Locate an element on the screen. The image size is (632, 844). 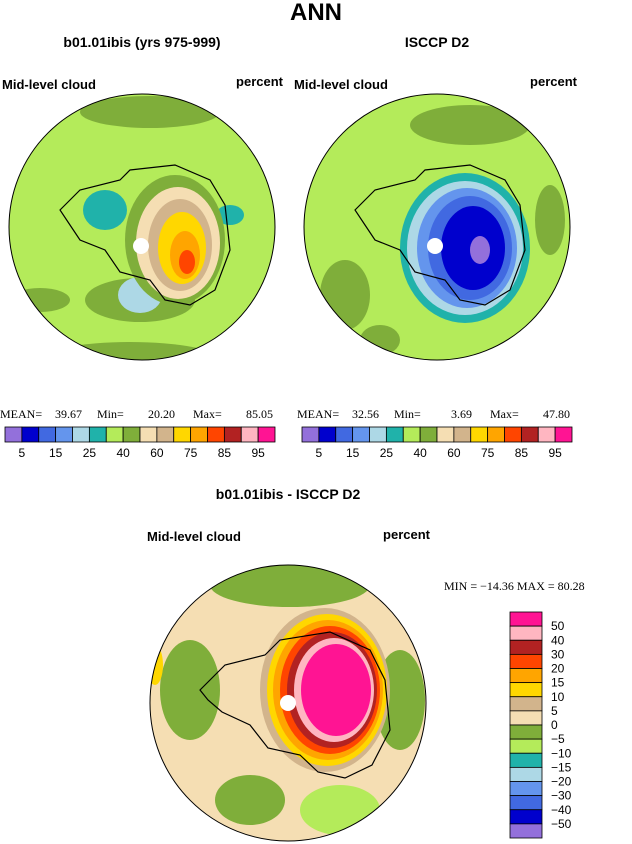
colorbar-label: −50 is located at coordinates (561, 824).